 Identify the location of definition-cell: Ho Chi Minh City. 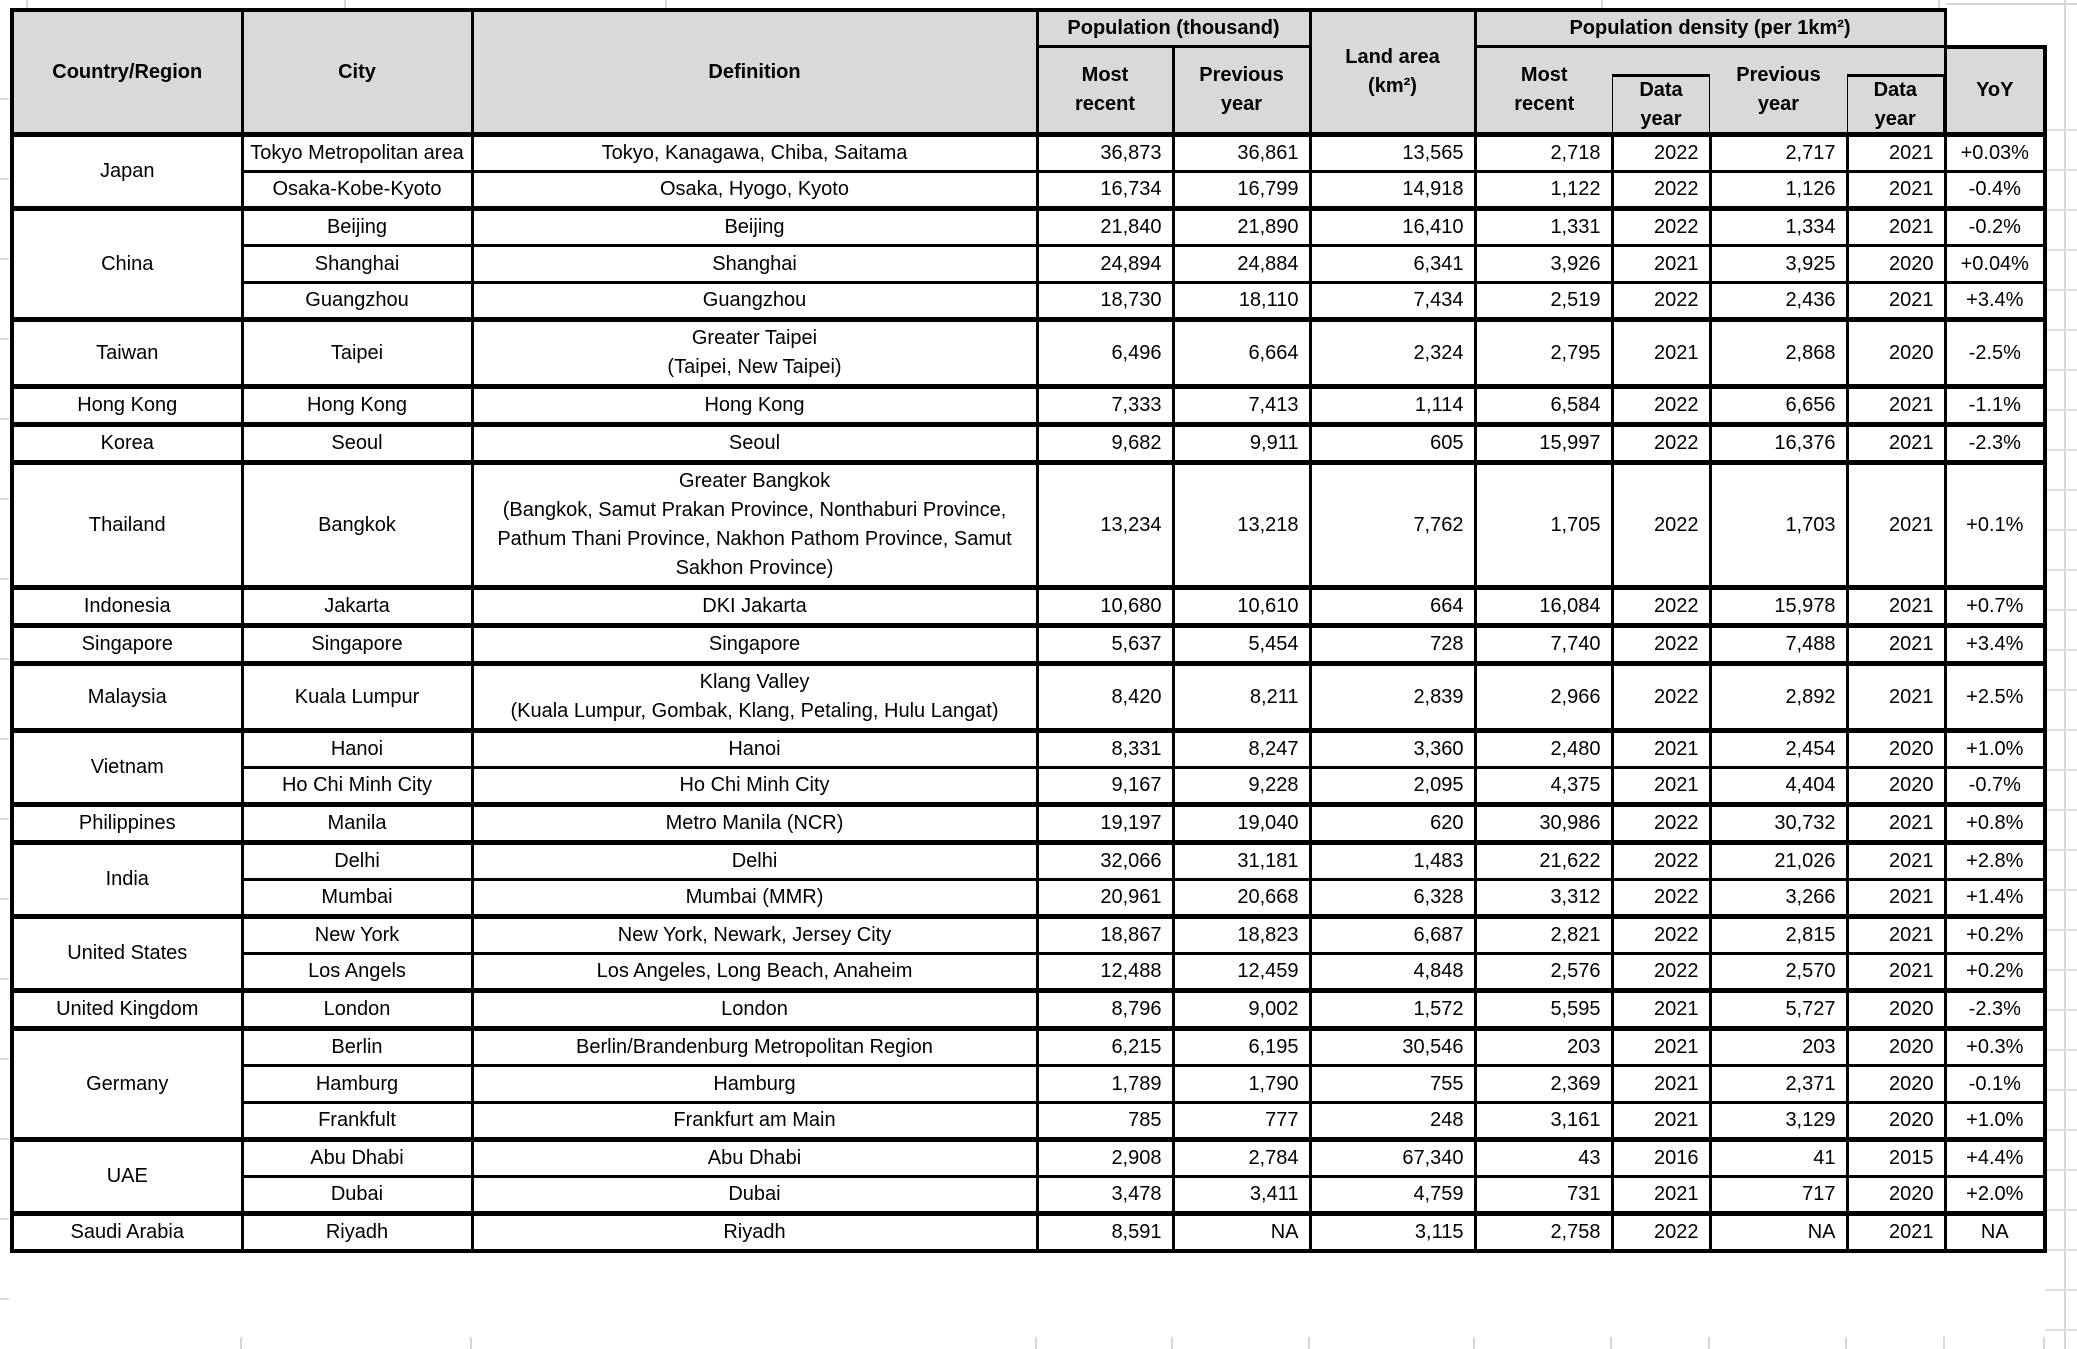
(754, 786).